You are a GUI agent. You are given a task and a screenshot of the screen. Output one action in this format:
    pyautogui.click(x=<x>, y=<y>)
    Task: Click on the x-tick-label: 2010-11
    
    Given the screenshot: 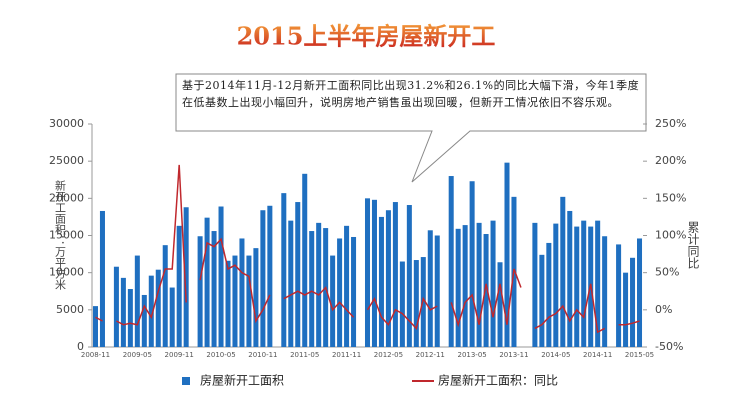 What is the action you would take?
    pyautogui.click(x=262, y=355)
    